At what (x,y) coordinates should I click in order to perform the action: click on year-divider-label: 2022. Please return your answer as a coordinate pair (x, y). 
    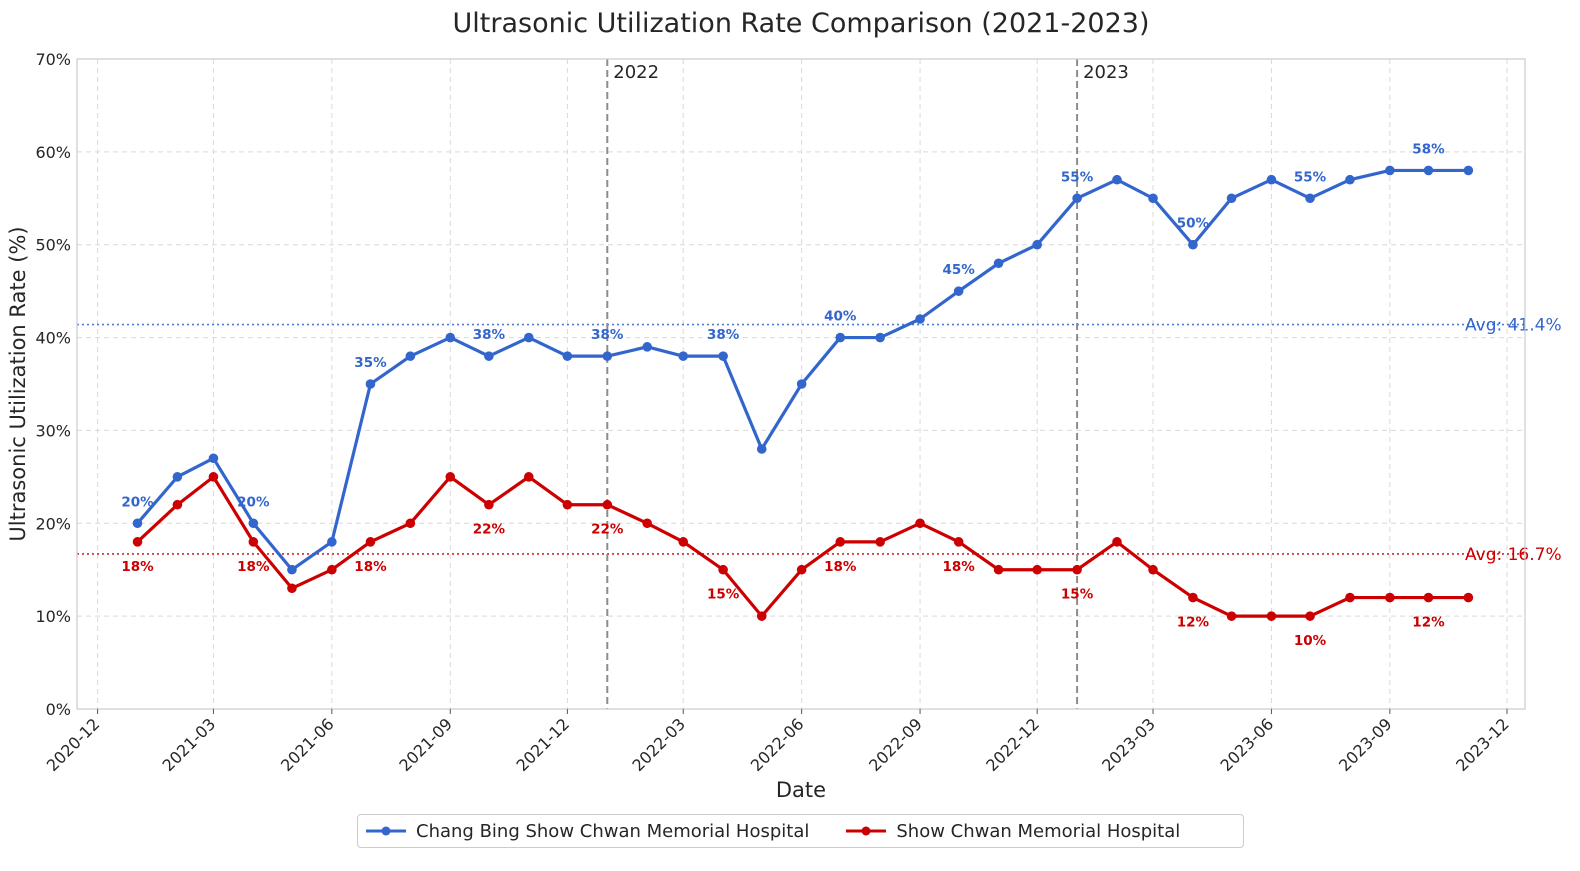
    Looking at the image, I should click on (636, 72).